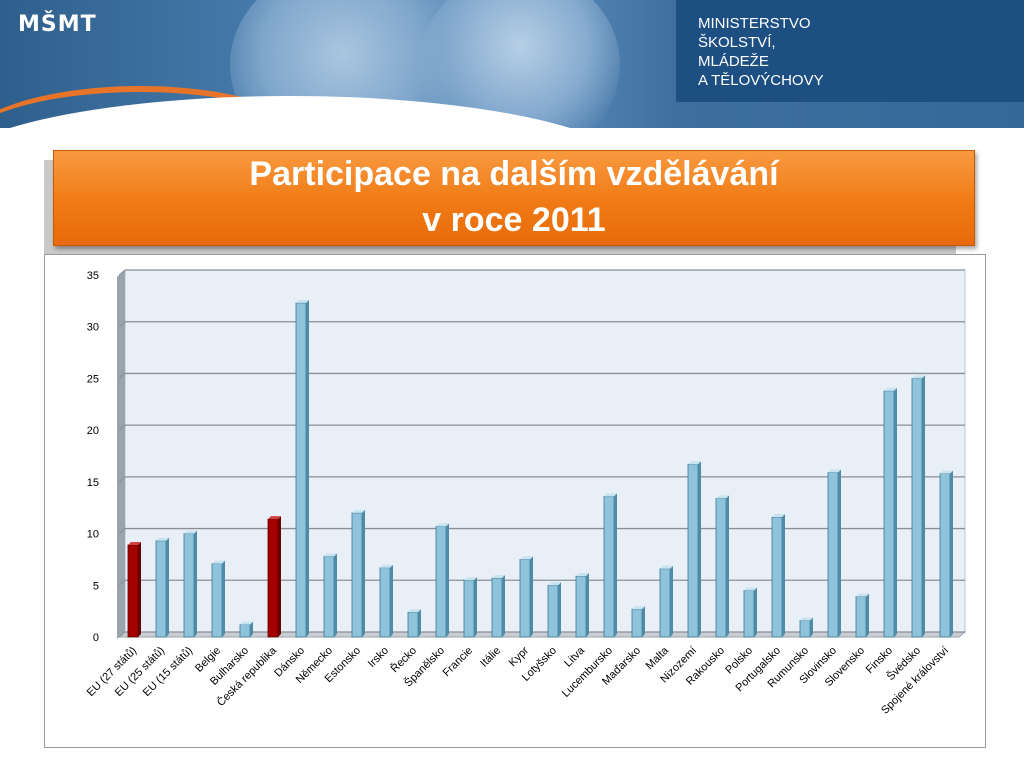 Image resolution: width=1024 pixels, height=768 pixels. What do you see at coordinates (378, 657) in the screenshot?
I see `x-tick-label: Irsko` at bounding box center [378, 657].